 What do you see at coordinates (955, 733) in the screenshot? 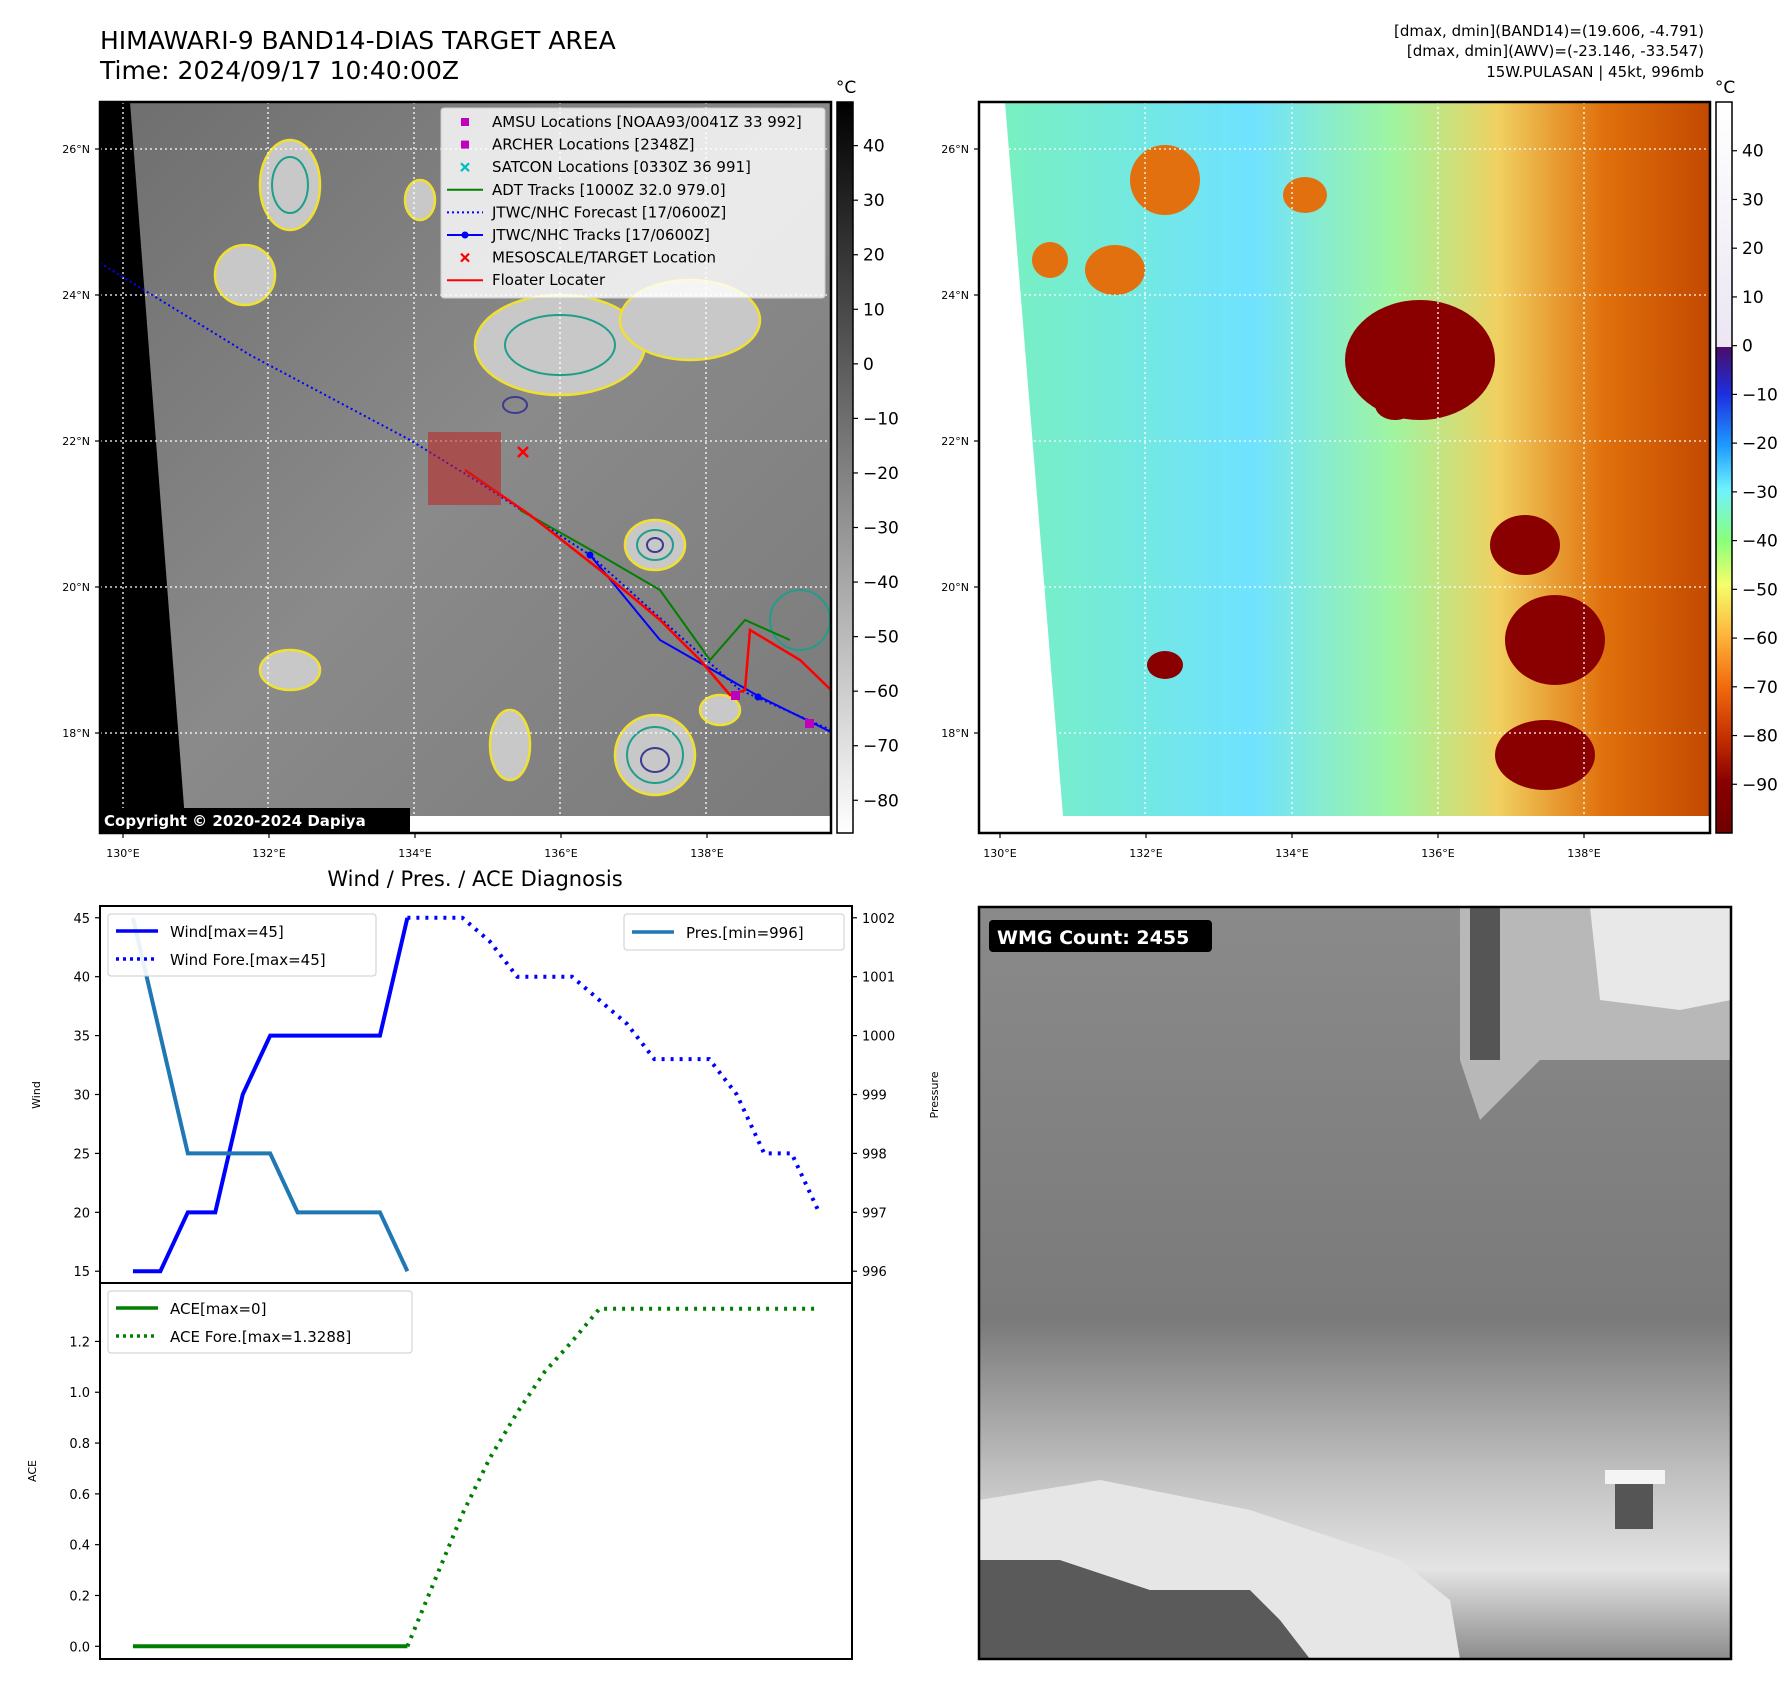
I see `lat-tick-label: 18°N` at bounding box center [955, 733].